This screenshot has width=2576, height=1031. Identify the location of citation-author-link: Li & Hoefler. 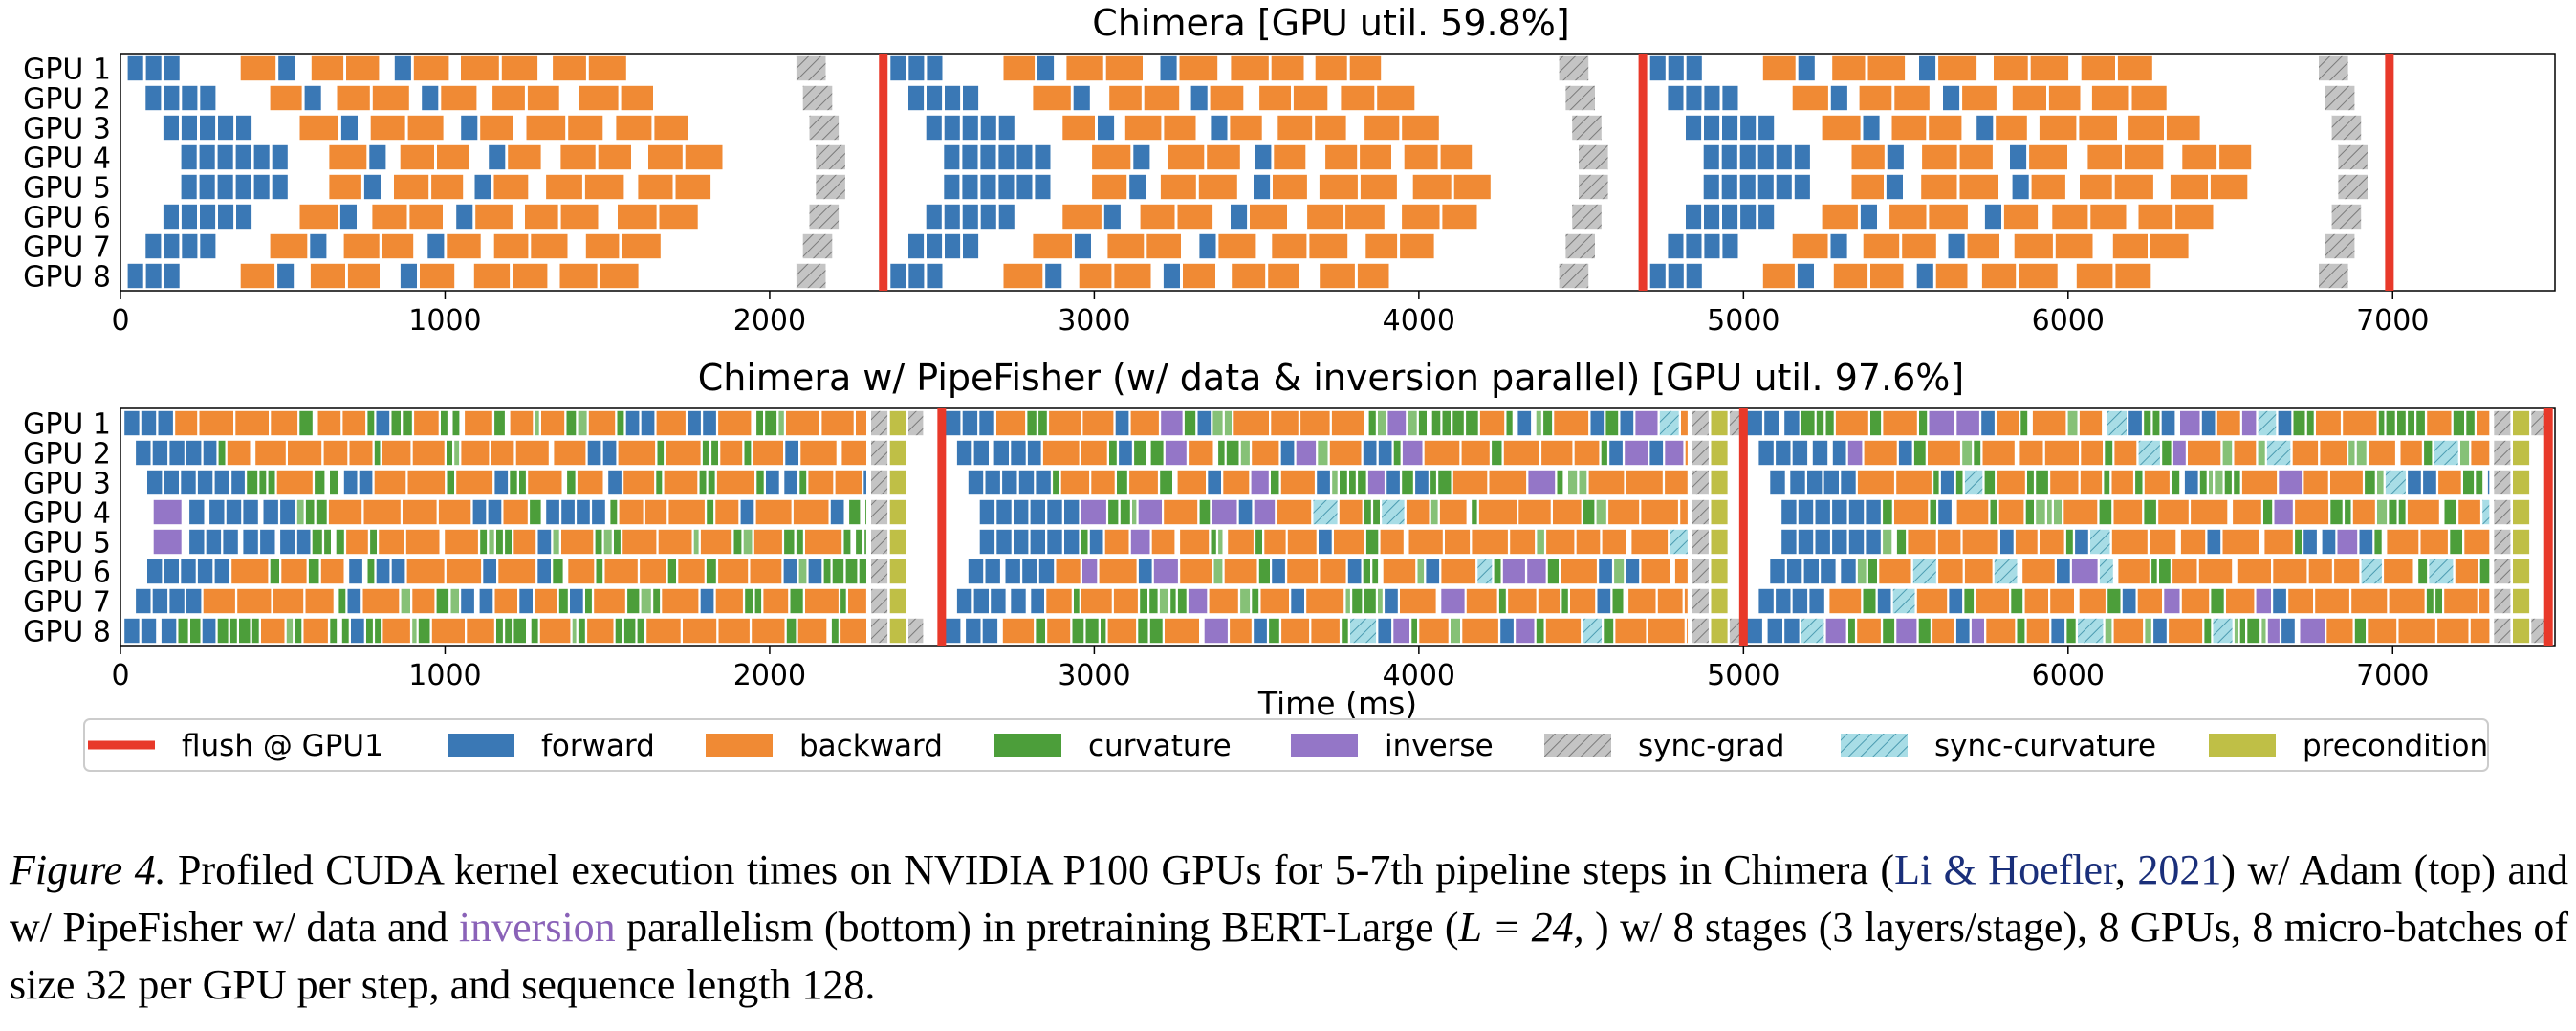
(2004, 869).